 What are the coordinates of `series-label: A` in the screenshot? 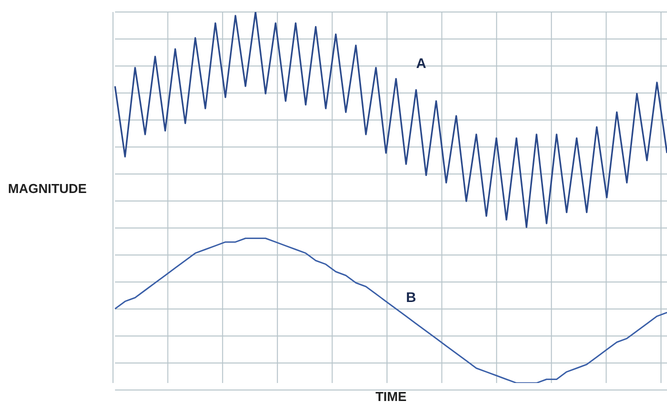 It's located at (421, 62).